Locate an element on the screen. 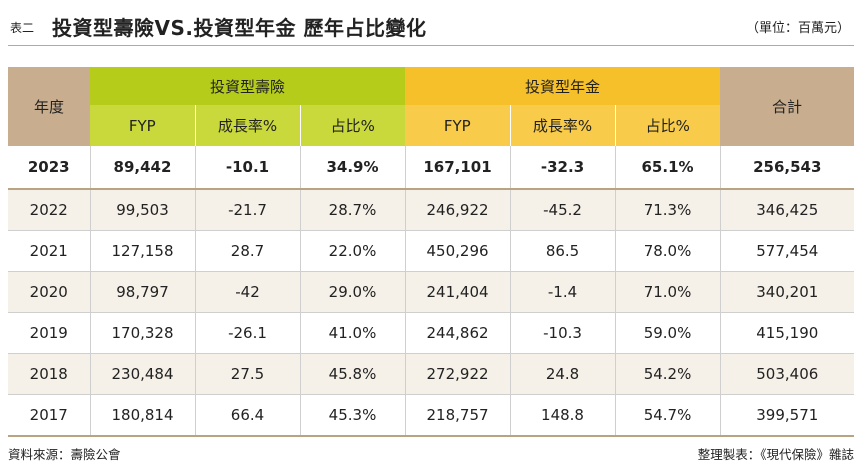  annuity-share-cell: 54.2% is located at coordinates (668, 374).